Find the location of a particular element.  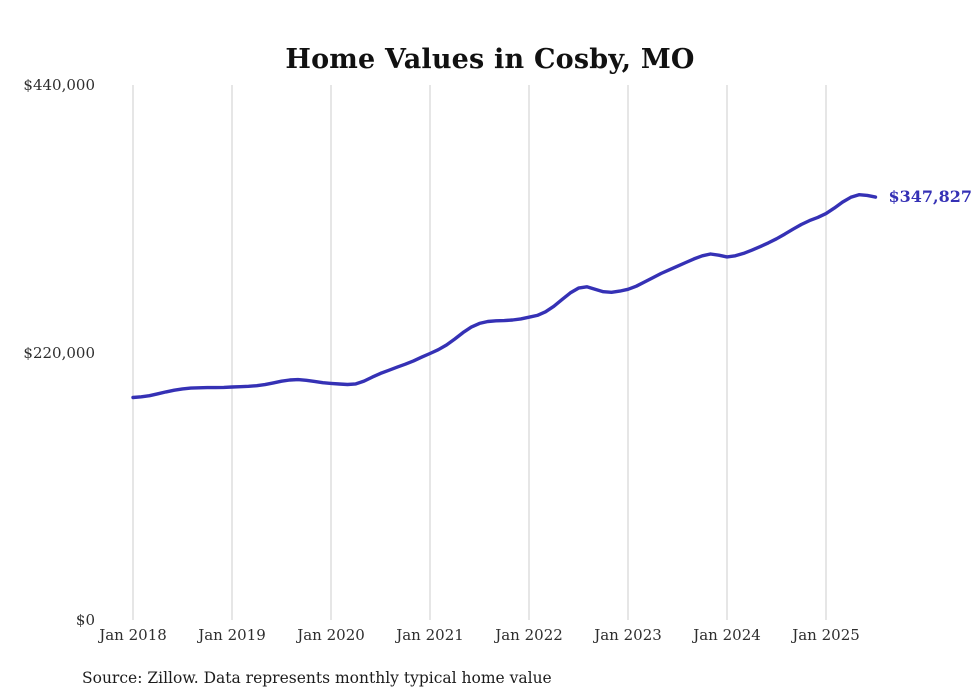

y-axis-tick-label: $440,000 is located at coordinates (59, 85).